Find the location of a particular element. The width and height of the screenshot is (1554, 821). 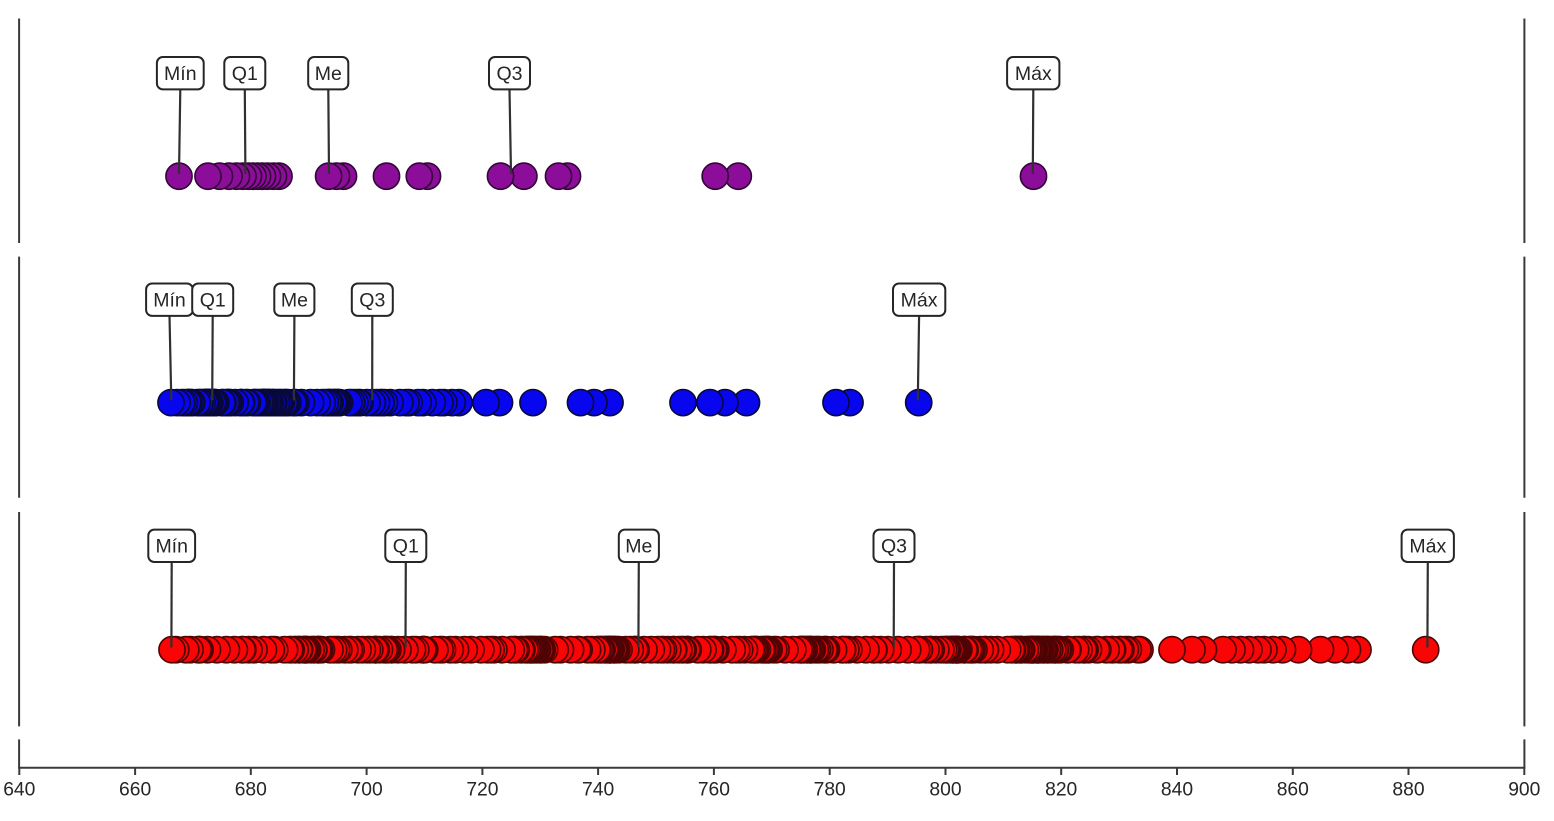

svg-text: 800 is located at coordinates (945, 790).